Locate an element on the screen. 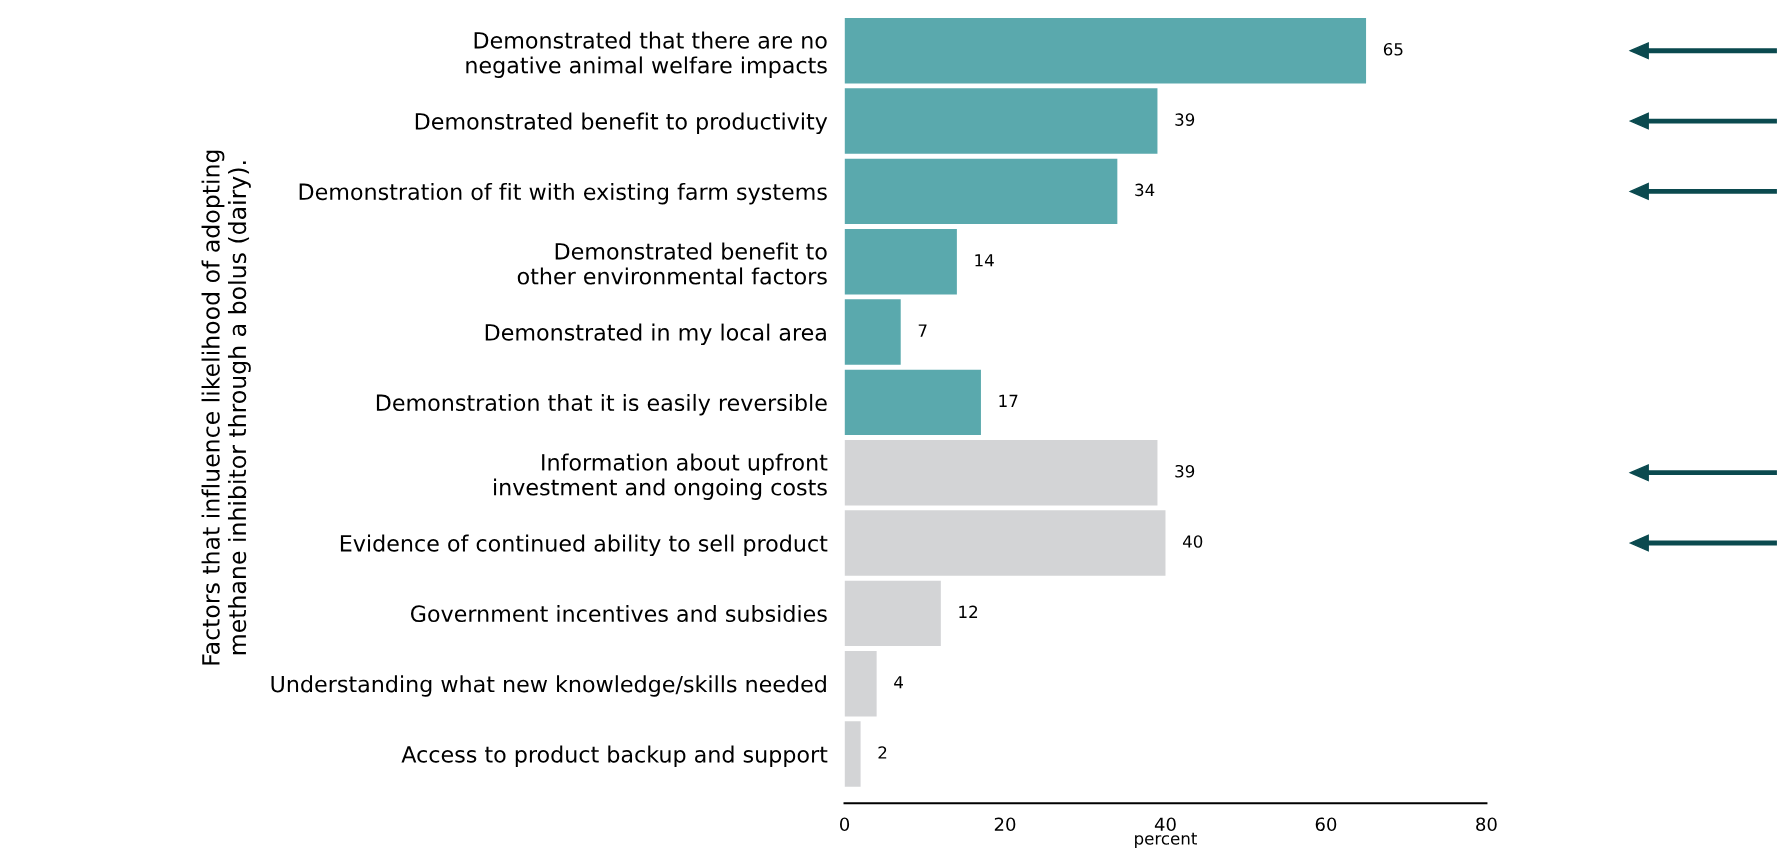 The height and width of the screenshot is (860, 1778). y-tick-label: Demonstrated that there are no negative animal welfare impacts is located at coordinates (646, 54).